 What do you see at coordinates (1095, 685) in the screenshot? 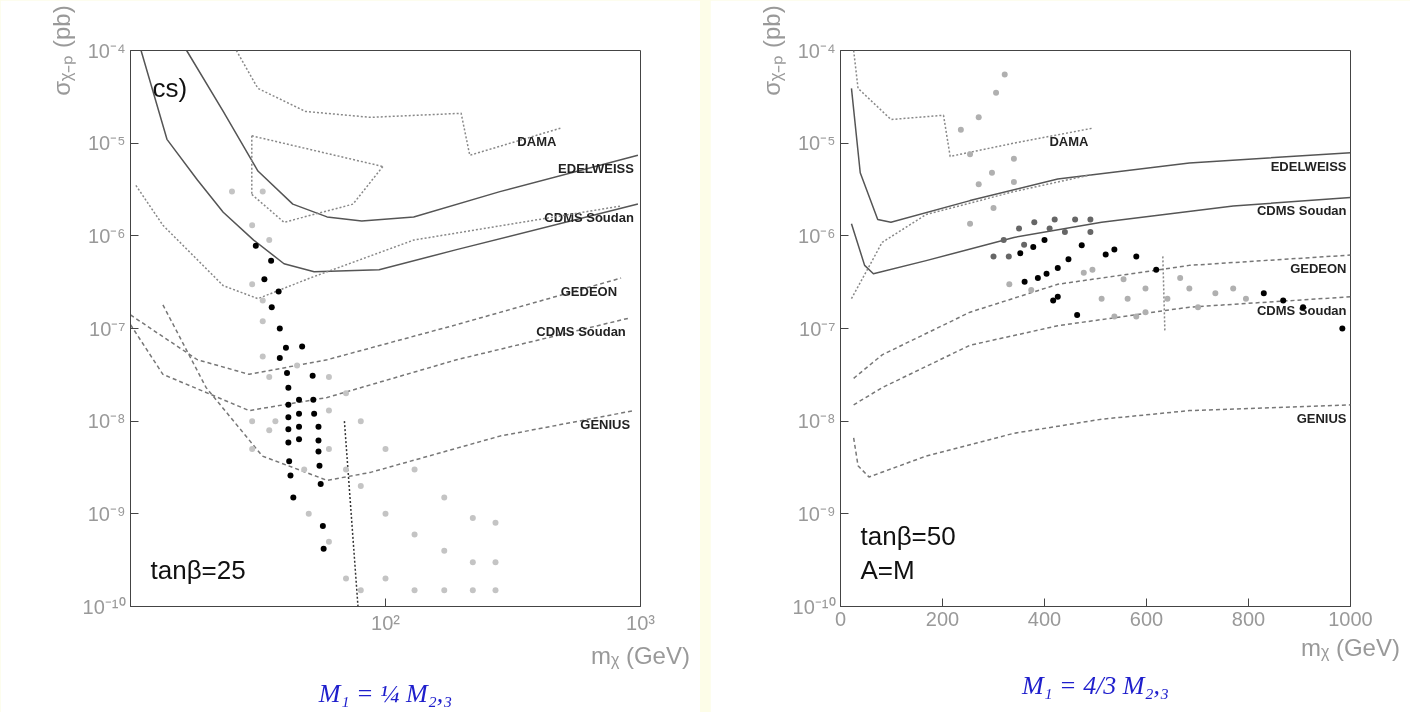
I see `text: M₁ = 4/3 M₂,₃` at bounding box center [1095, 685].